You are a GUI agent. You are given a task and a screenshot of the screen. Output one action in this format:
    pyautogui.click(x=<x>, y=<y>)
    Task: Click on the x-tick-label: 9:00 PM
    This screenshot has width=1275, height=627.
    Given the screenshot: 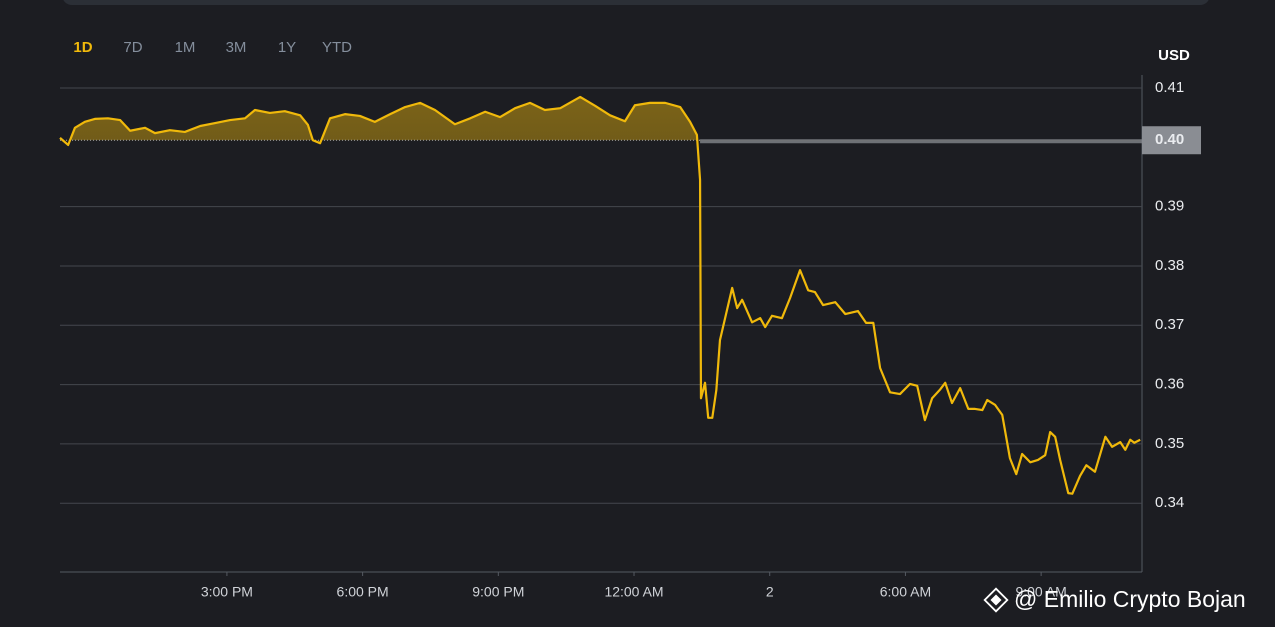 What is the action you would take?
    pyautogui.click(x=498, y=592)
    